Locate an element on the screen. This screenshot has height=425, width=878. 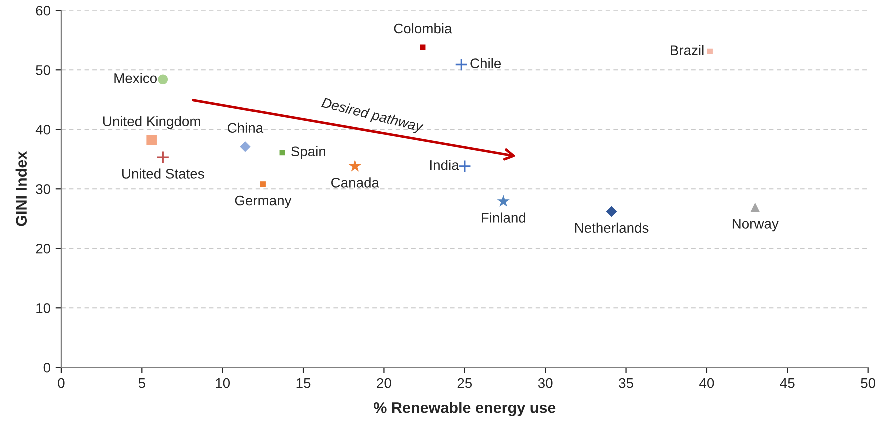
x-tick-label: 10 is located at coordinates (223, 383).